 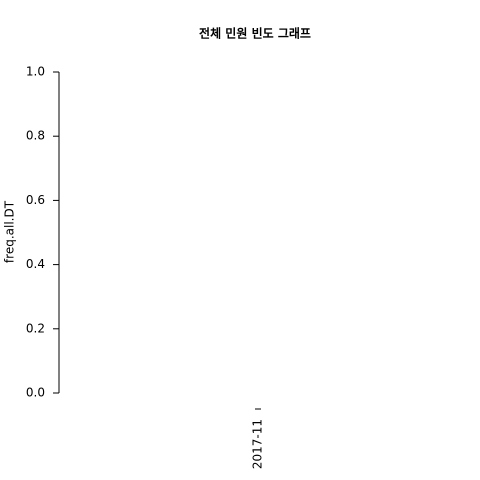 I want to click on y-tick-label: 0.6, so click(x=35, y=200).